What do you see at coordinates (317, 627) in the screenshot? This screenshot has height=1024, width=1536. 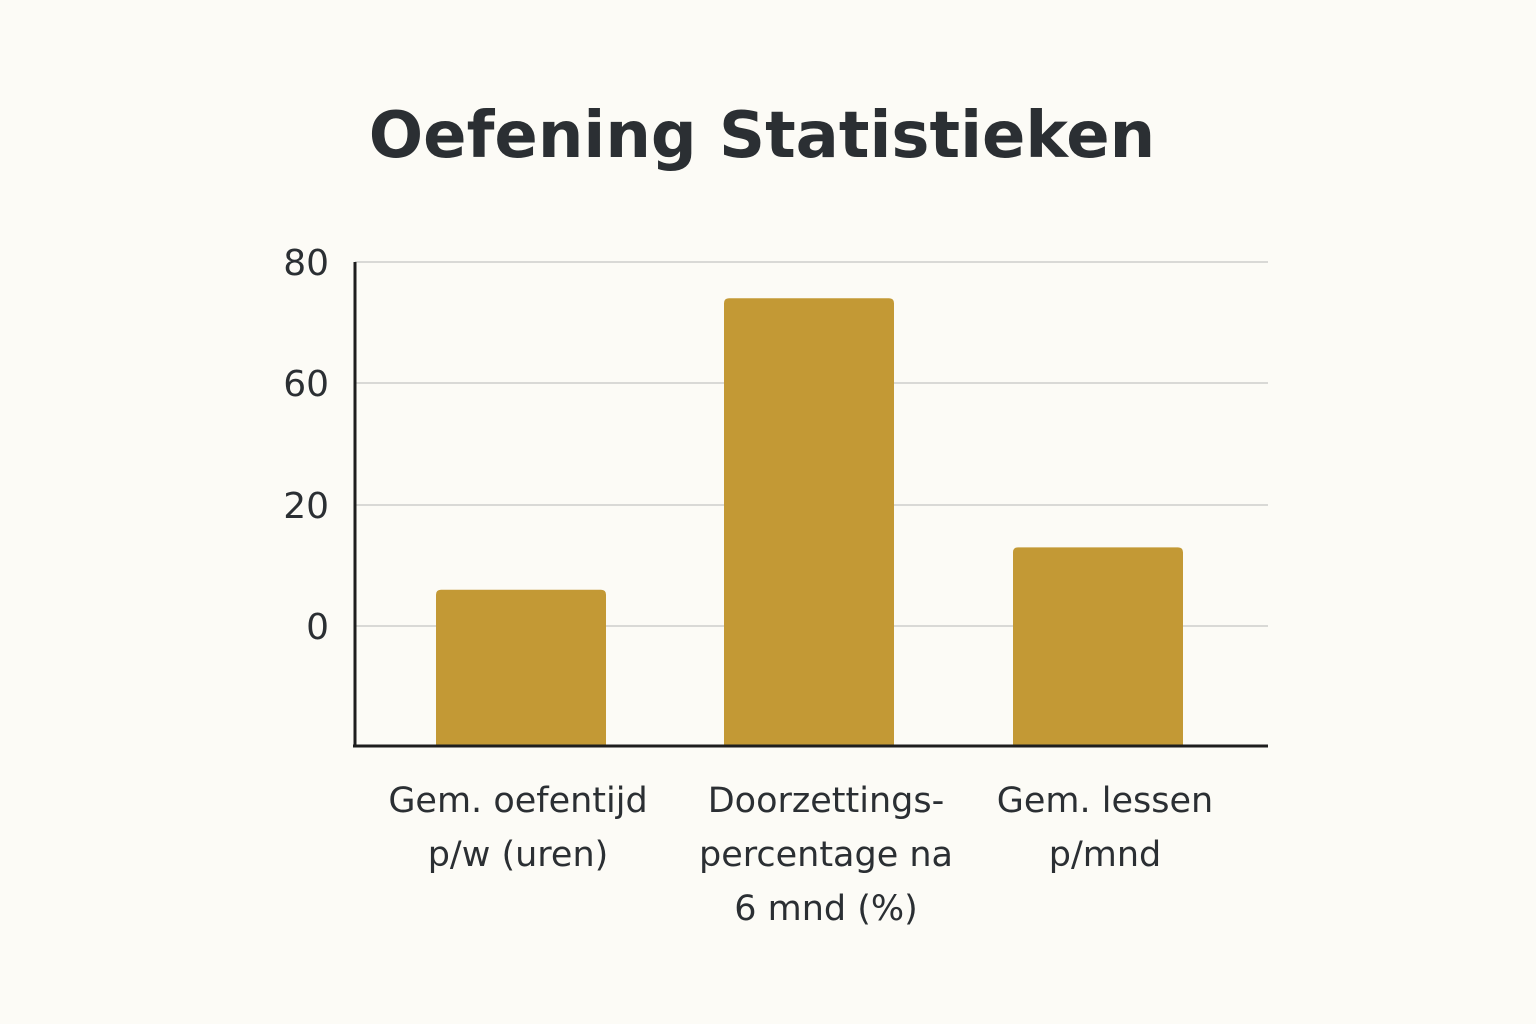 I see `y-tick-label: 0` at bounding box center [317, 627].